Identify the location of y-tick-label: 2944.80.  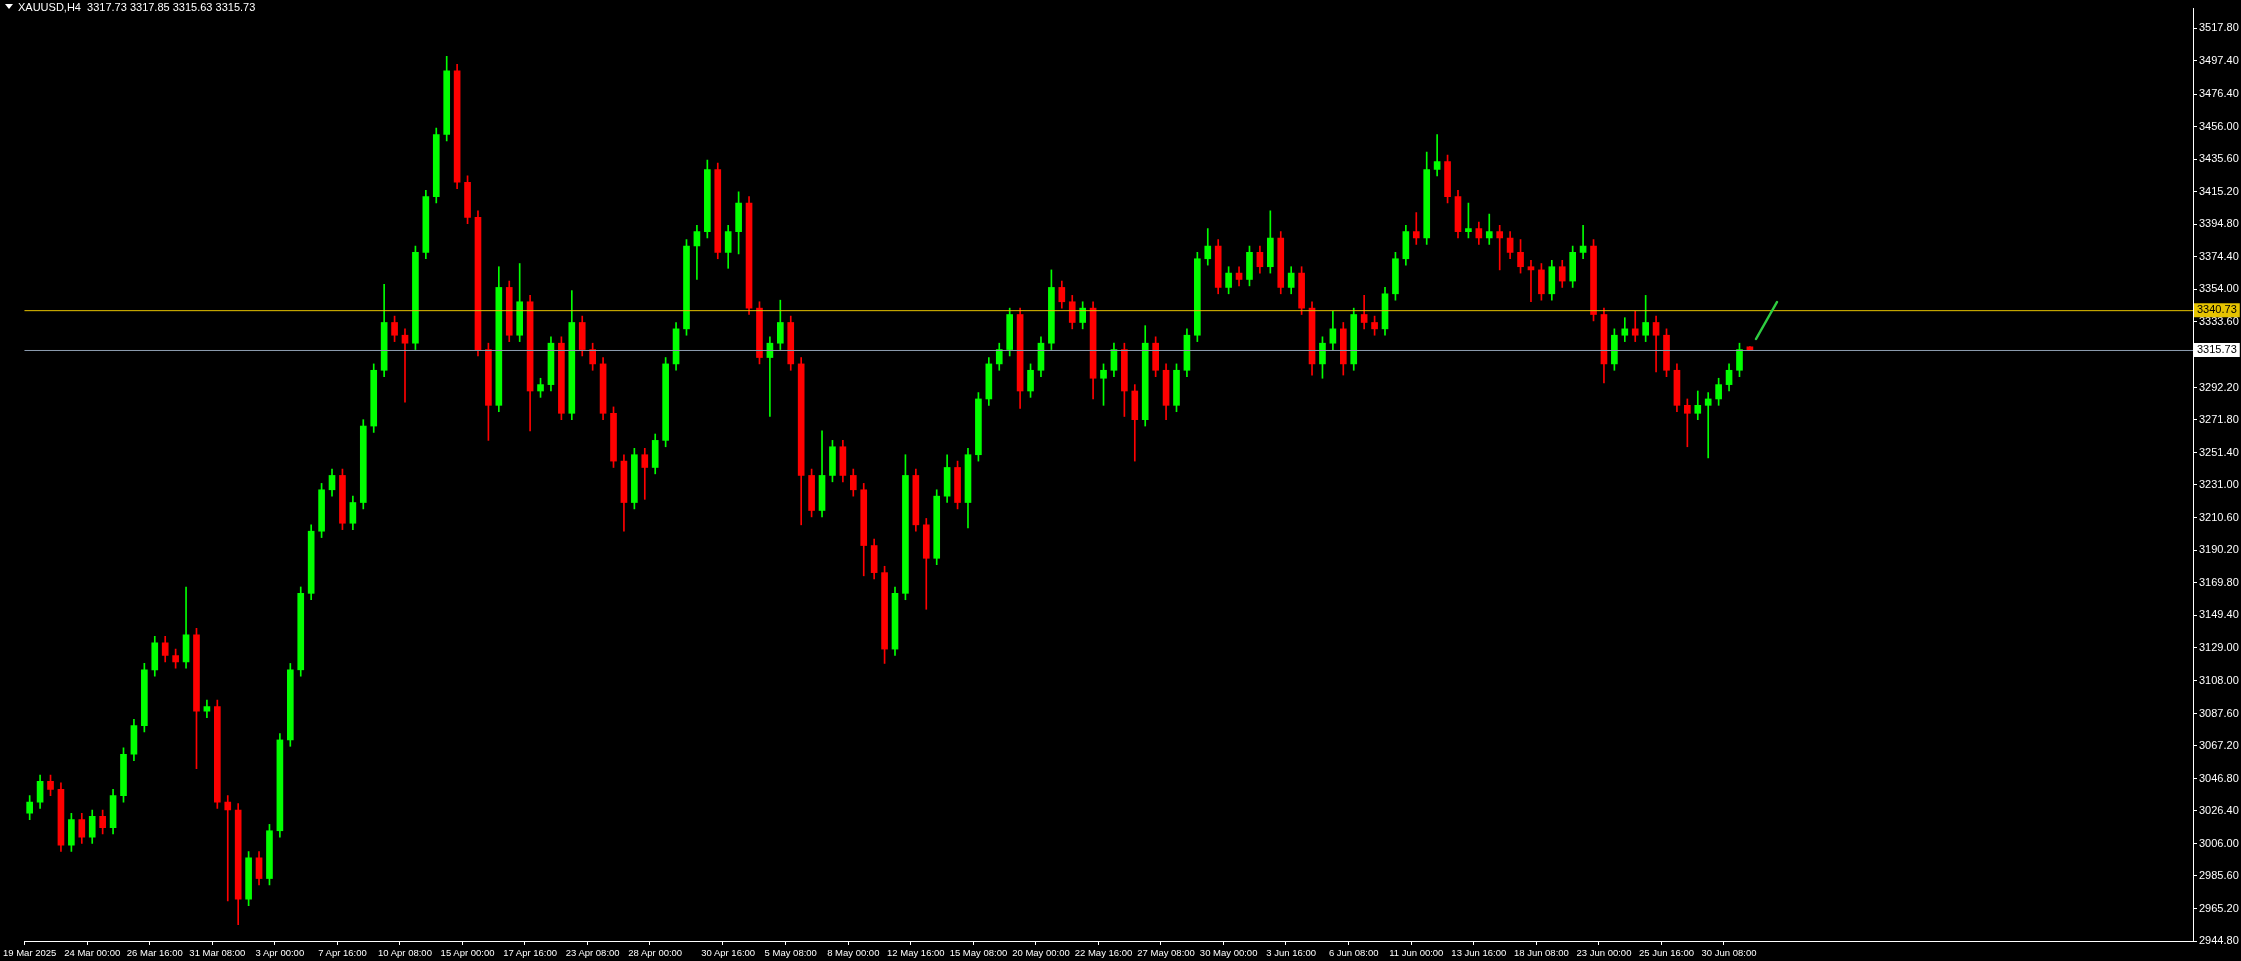
(2219, 940).